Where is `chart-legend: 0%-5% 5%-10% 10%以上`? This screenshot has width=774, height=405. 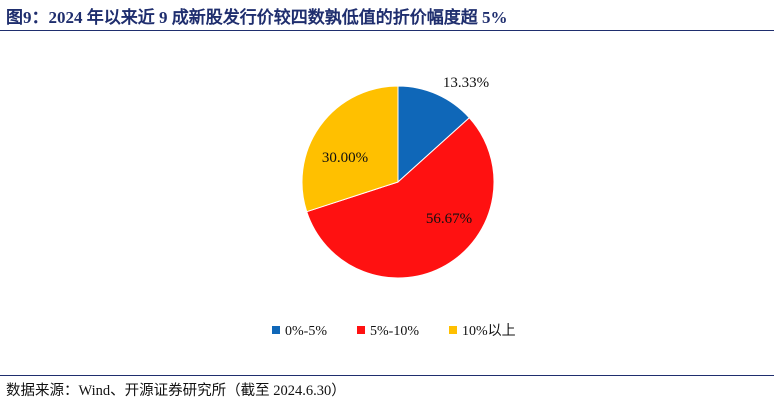
chart-legend: 0%-5% 5%-10% 10%以上 is located at coordinates (394, 331).